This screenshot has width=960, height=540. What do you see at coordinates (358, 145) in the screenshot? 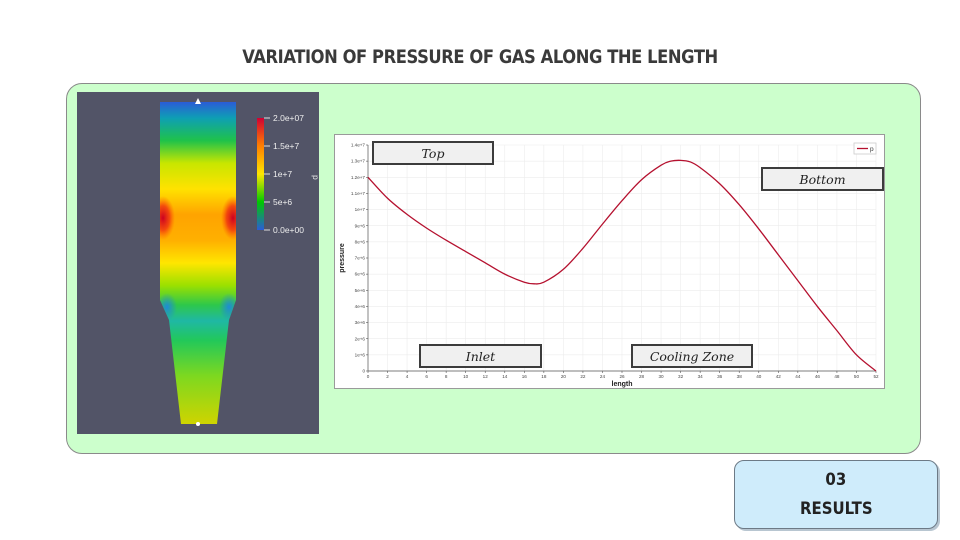
I see `y-tick-label: 1.4e+7` at bounding box center [358, 145].